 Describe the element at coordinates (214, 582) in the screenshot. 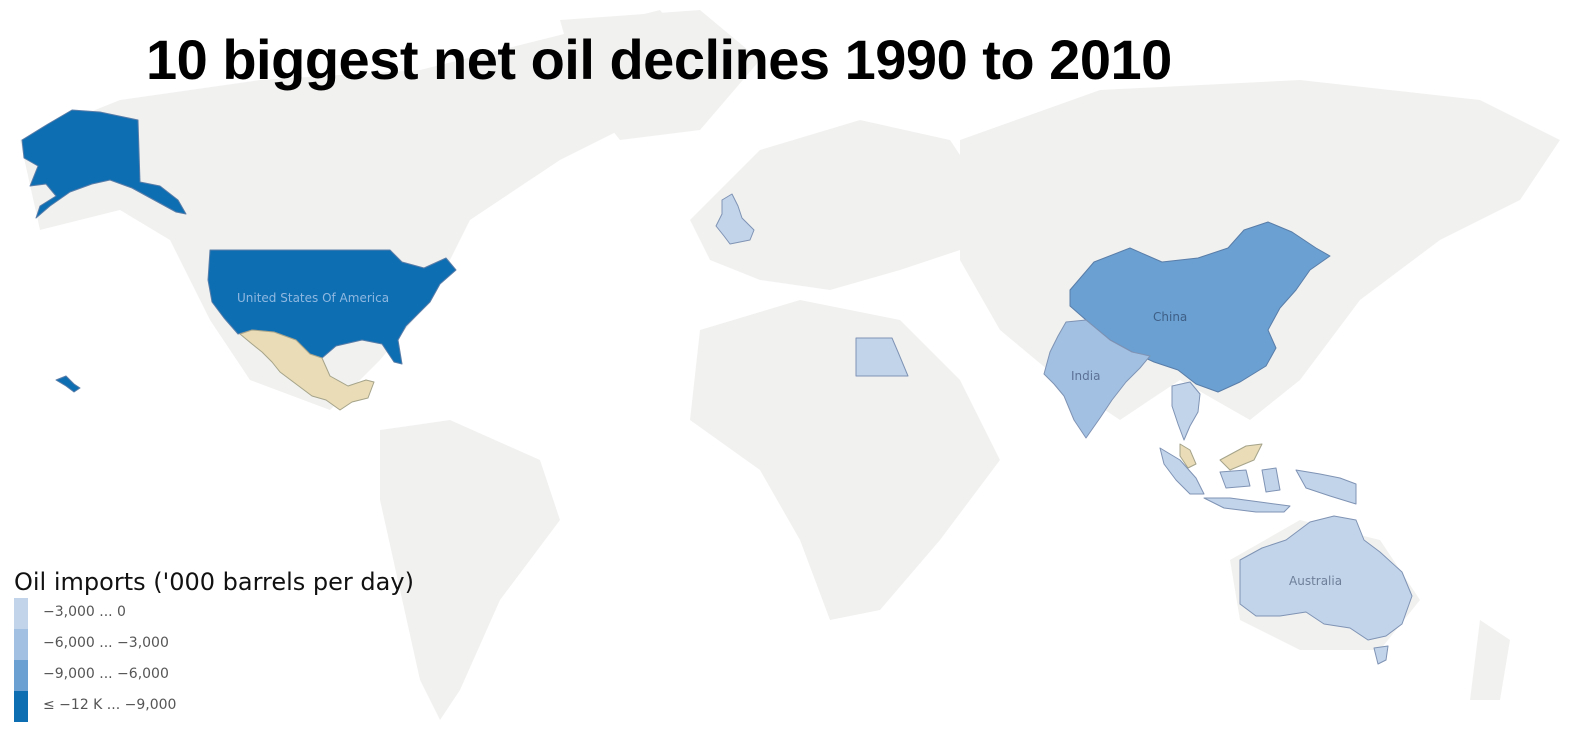

I see `legend-title: Oil imports ('000 barrels per day)` at that location.